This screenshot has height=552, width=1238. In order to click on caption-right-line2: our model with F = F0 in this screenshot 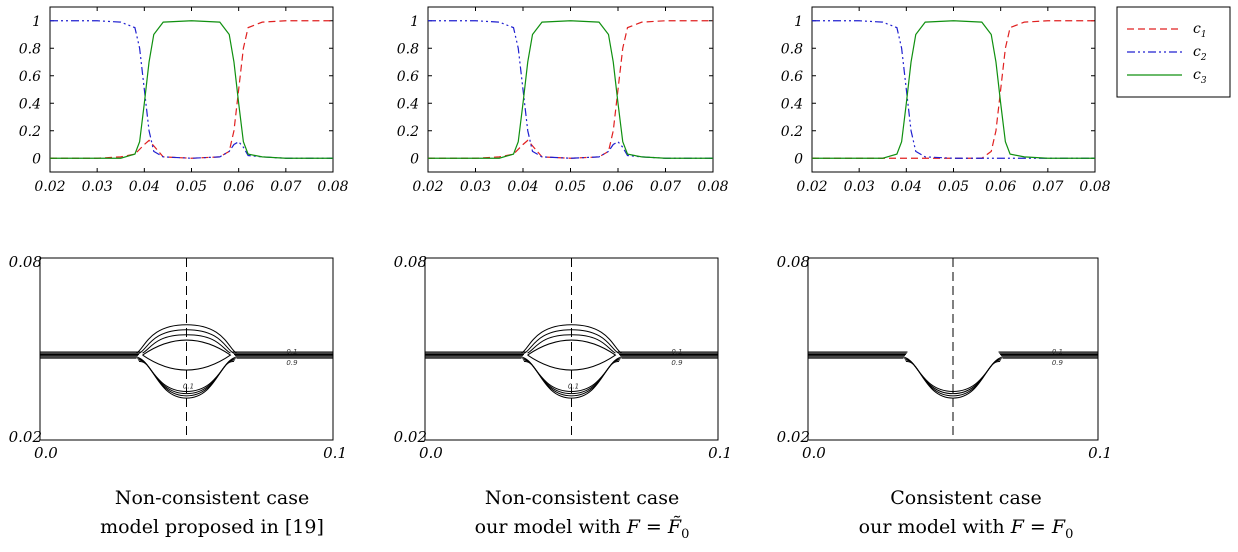, I will do `click(966, 531)`.